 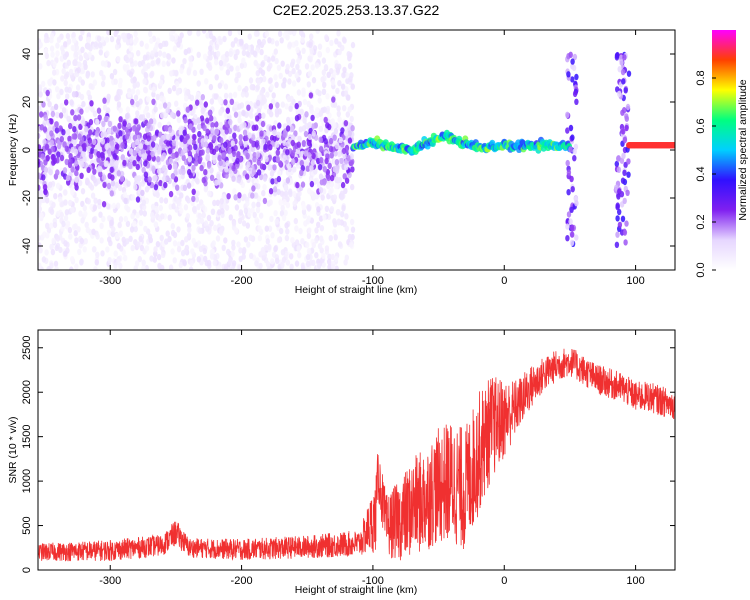 I want to click on y-tick-label: 1500, so click(x=27, y=436).